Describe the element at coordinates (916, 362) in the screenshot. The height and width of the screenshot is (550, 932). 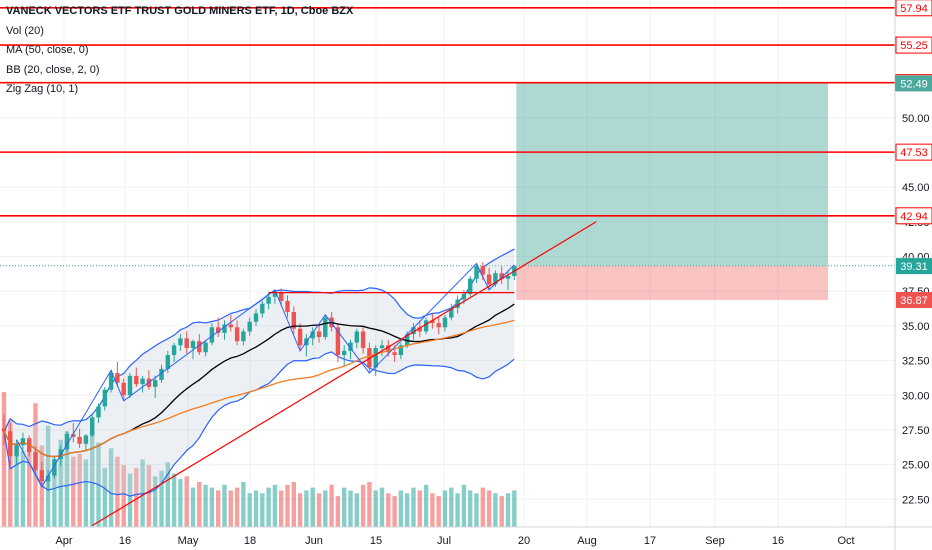
I see `y-tick-label: 32.50` at that location.